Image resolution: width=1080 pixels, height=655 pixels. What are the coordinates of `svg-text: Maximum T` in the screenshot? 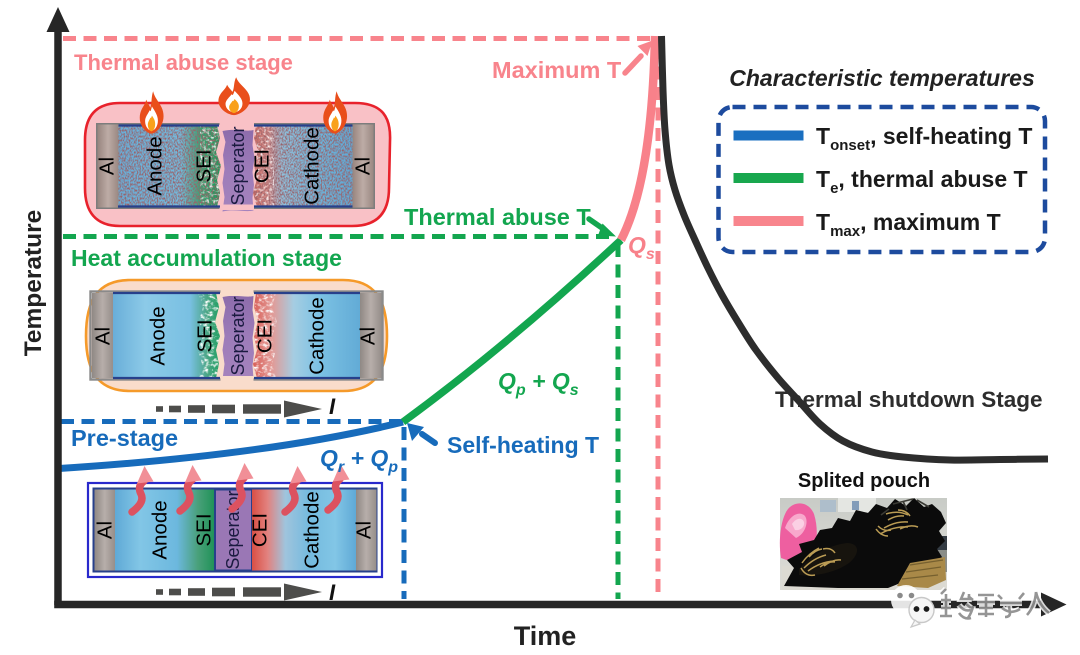 It's located at (557, 70).